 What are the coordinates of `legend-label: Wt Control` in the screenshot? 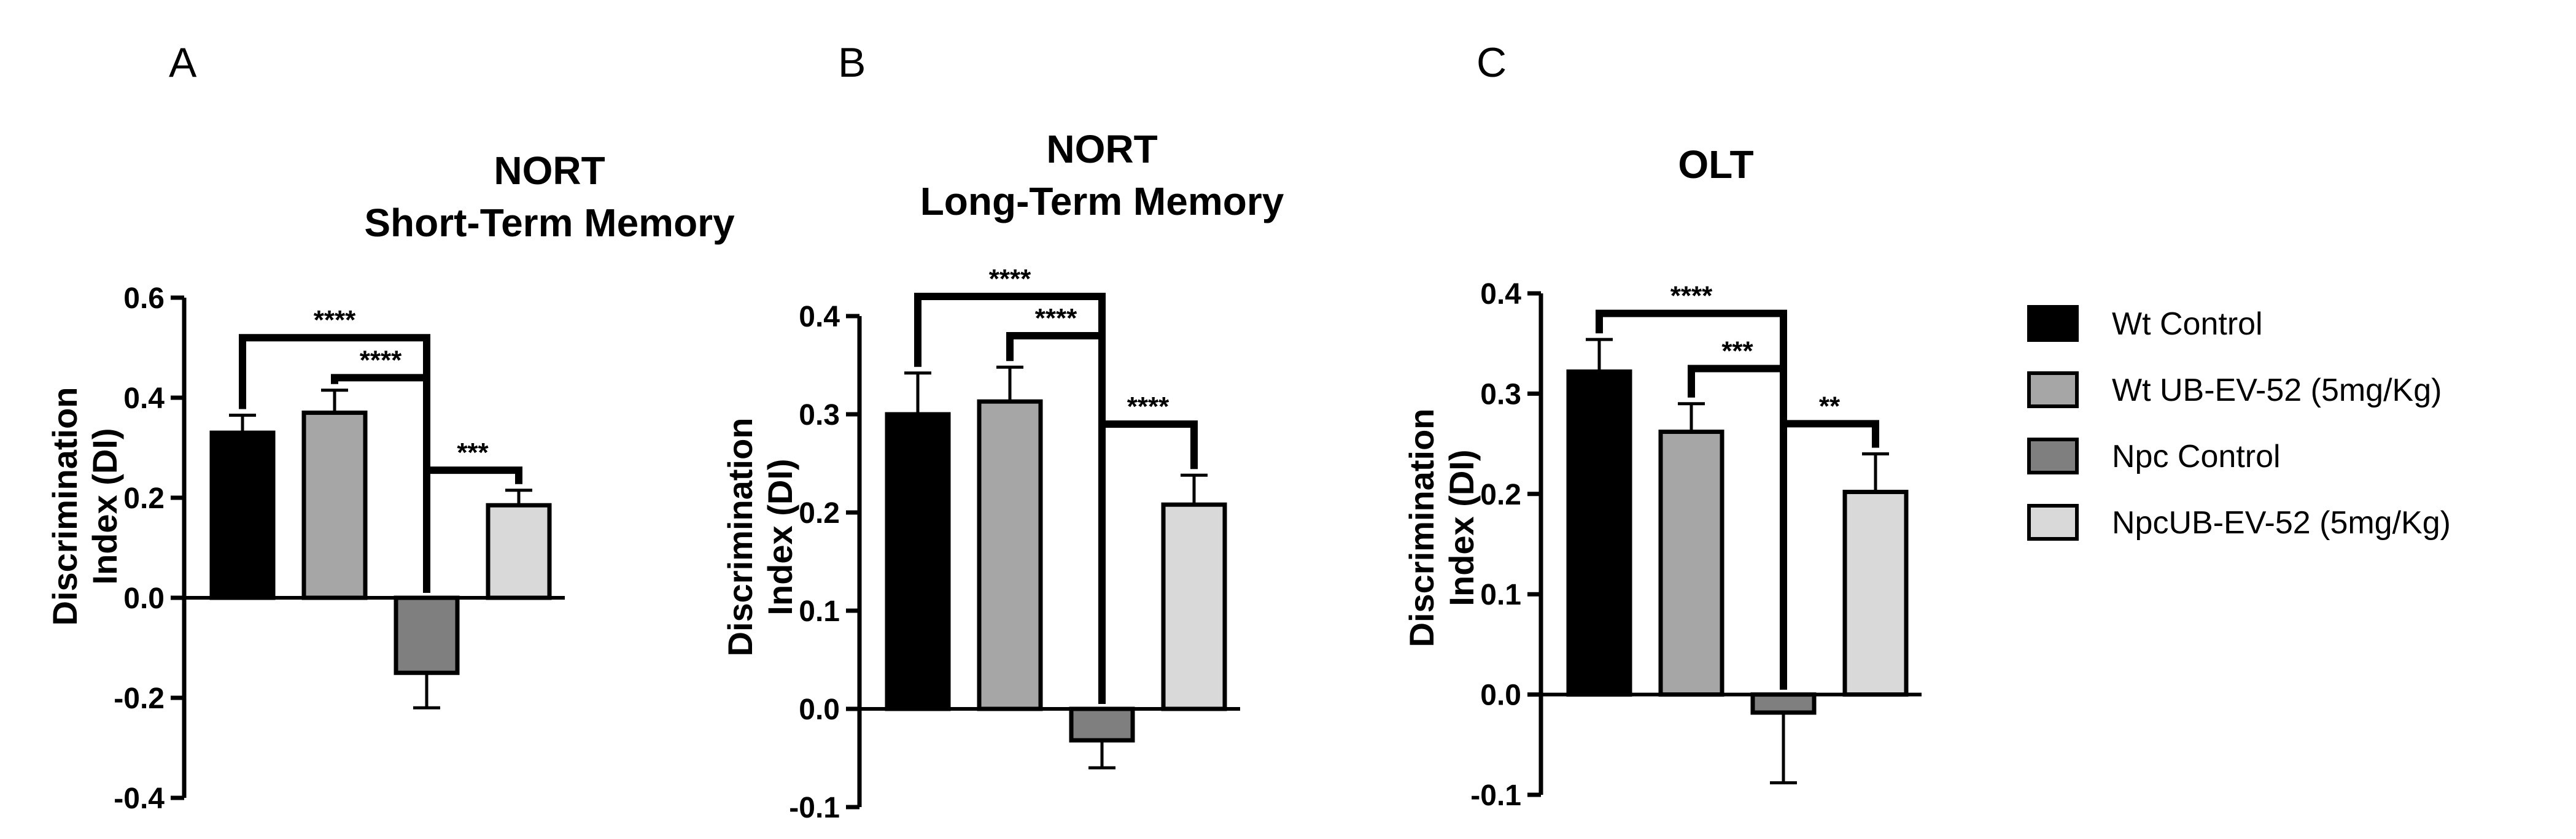 It's located at (2187, 324).